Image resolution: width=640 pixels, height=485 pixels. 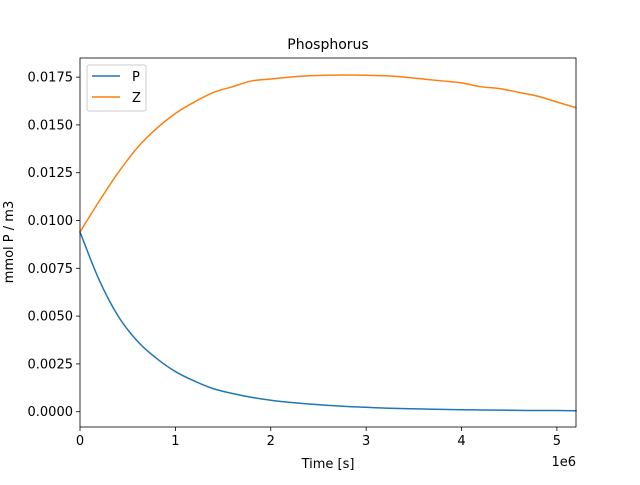 What do you see at coordinates (366, 441) in the screenshot?
I see `x-tick-label: 3` at bounding box center [366, 441].